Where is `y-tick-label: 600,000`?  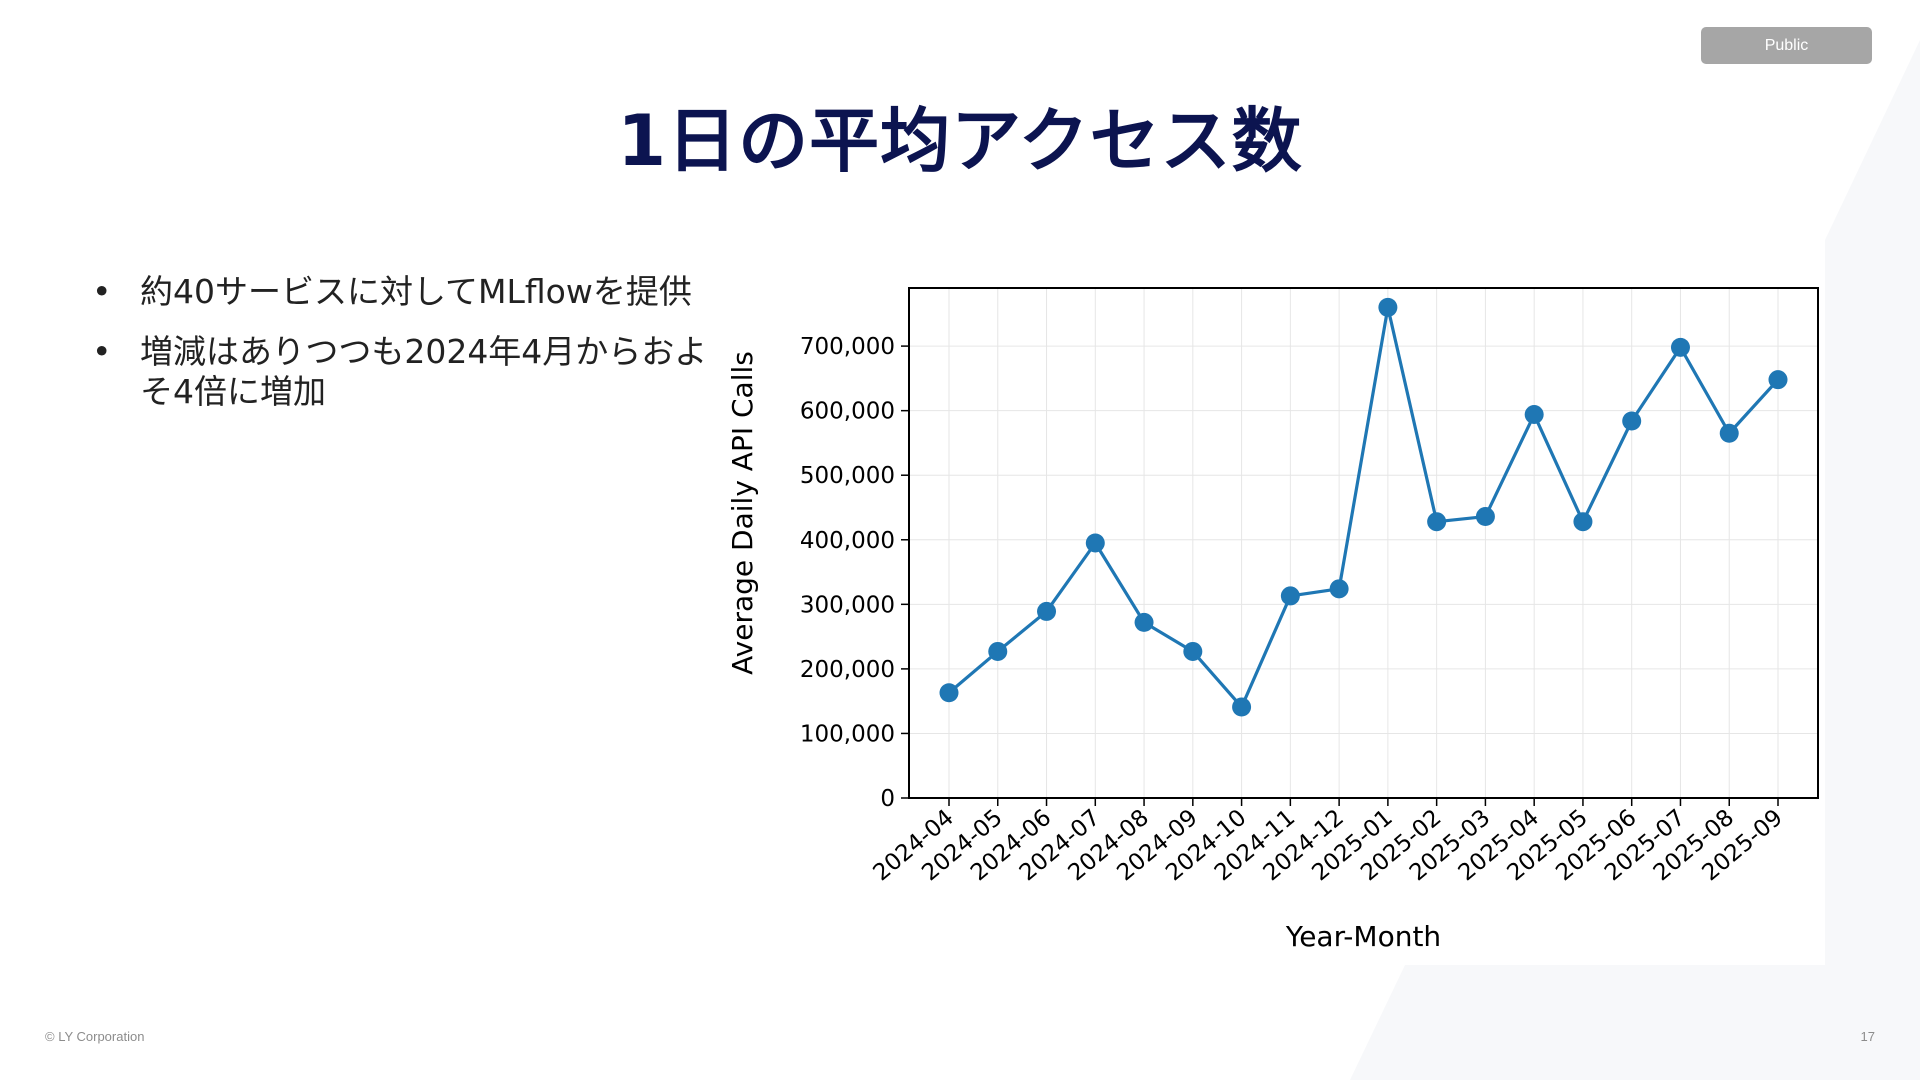 y-tick-label: 600,000 is located at coordinates (847, 412).